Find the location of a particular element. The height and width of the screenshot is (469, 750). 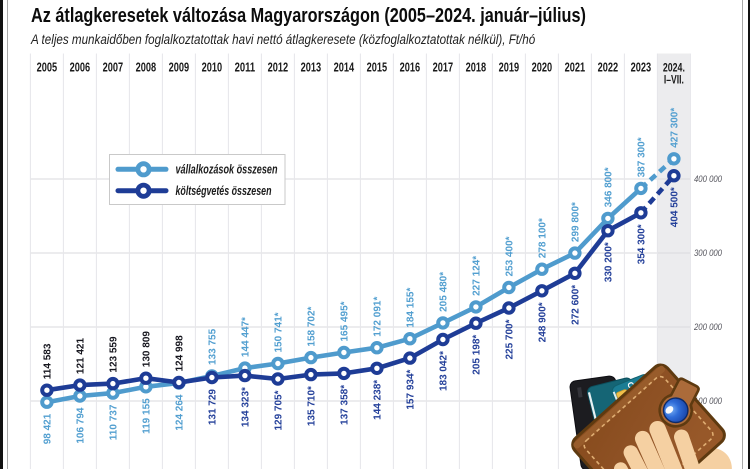

svg-text: költségvetés összesen is located at coordinates (224, 190).